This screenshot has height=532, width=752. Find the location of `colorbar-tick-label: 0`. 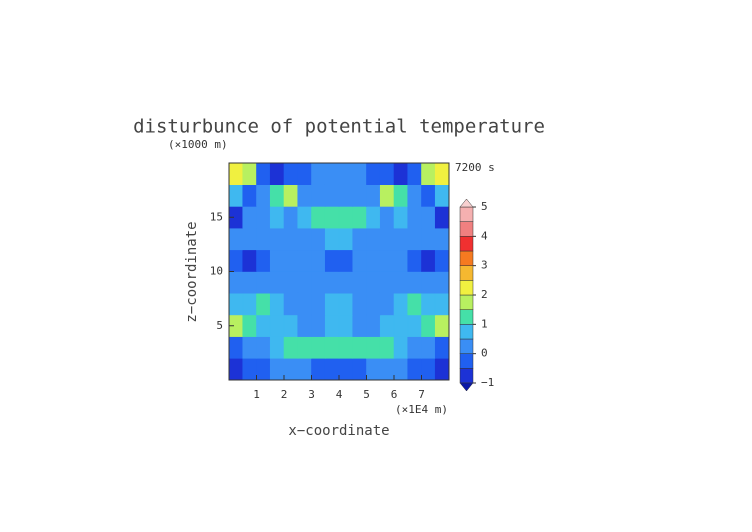

colorbar-tick-label: 0 is located at coordinates (484, 353).